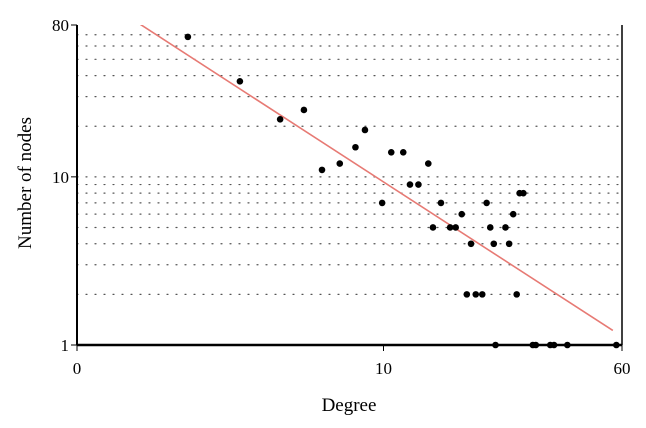 This screenshot has height=428, width=646. I want to click on y-axis-ticks: 1 10 80, so click(64, 185).